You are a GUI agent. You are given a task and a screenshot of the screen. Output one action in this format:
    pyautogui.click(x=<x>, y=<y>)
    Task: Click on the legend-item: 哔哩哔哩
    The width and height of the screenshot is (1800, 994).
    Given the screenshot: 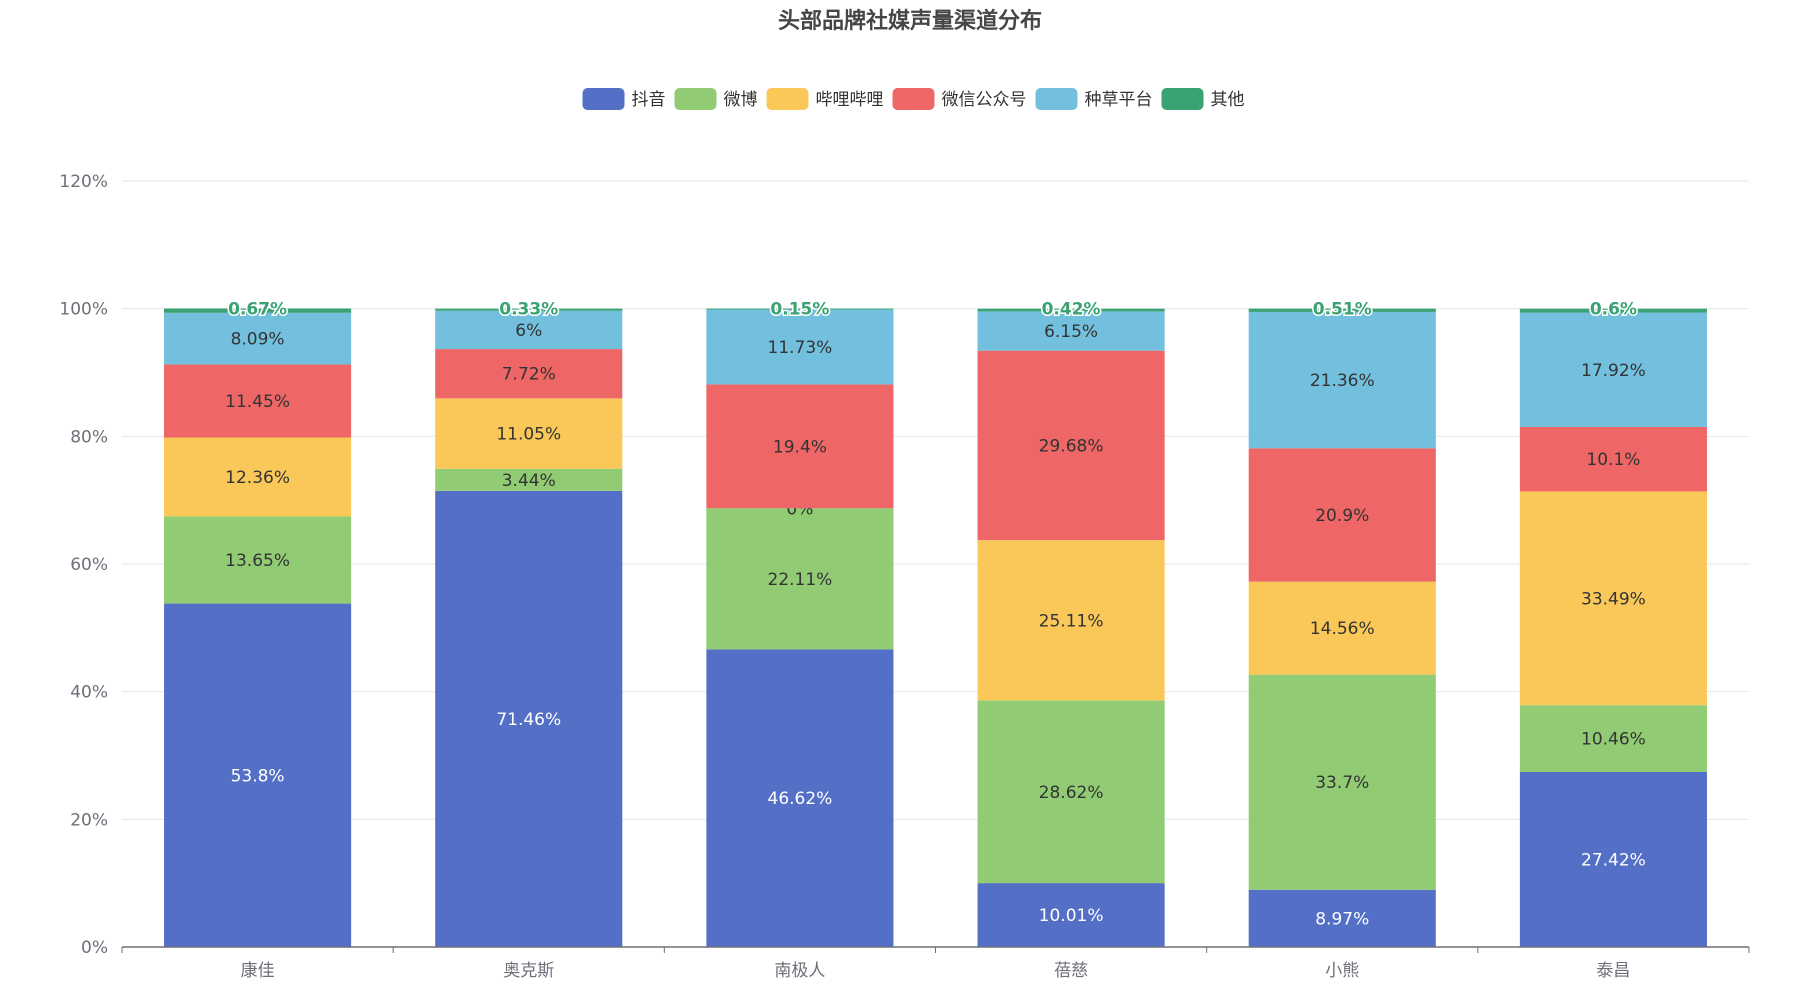 What is the action you would take?
    pyautogui.click(x=825, y=99)
    